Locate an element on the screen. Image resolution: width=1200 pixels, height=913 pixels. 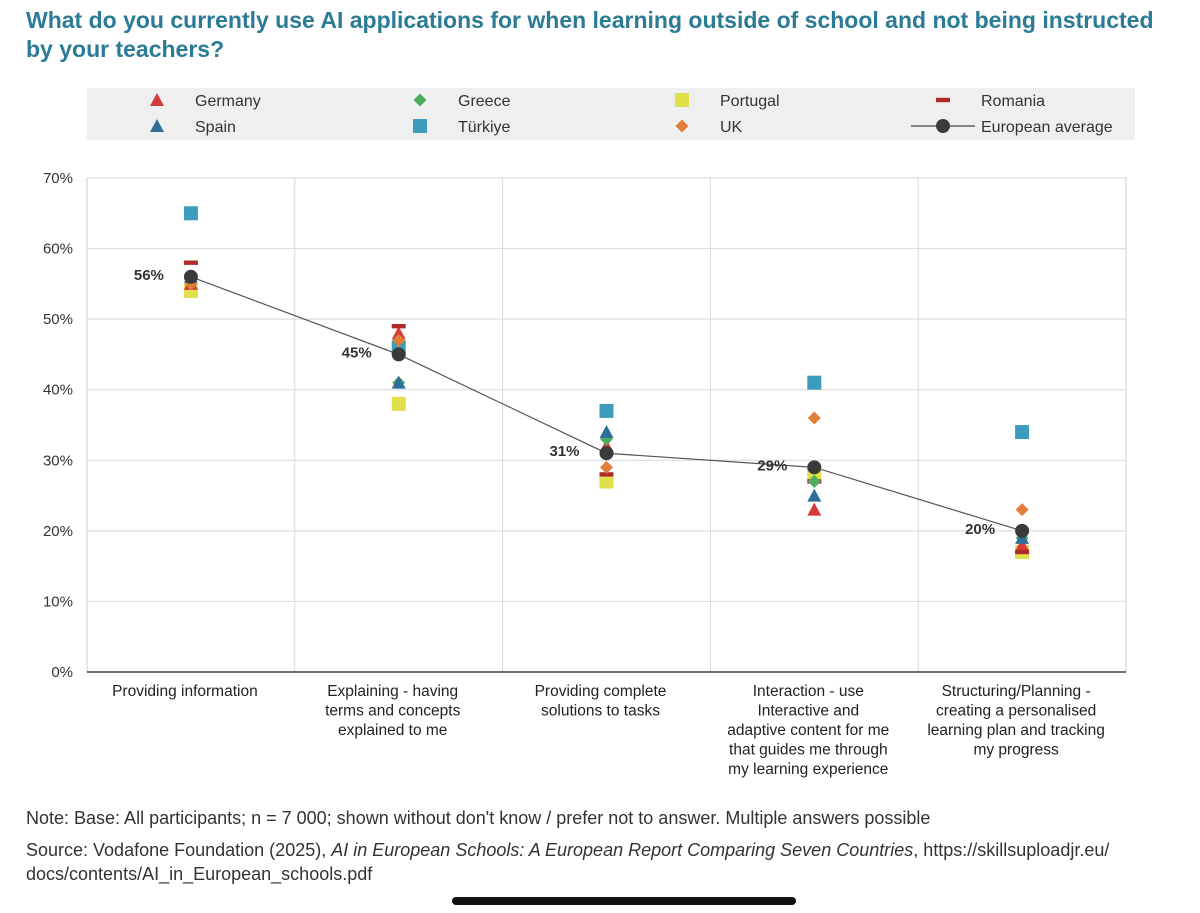
legend-item-greece: Greece is located at coordinates (462, 101).